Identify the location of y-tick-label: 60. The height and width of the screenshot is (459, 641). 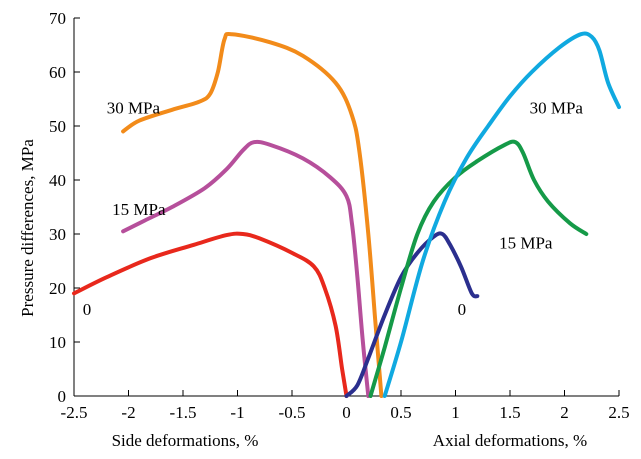
(57, 72).